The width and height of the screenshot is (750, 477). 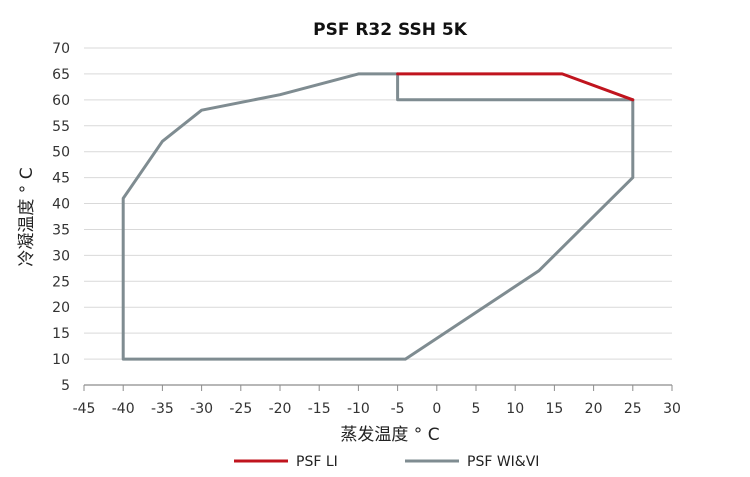 I want to click on x-tick-label: -35, so click(x=162, y=409).